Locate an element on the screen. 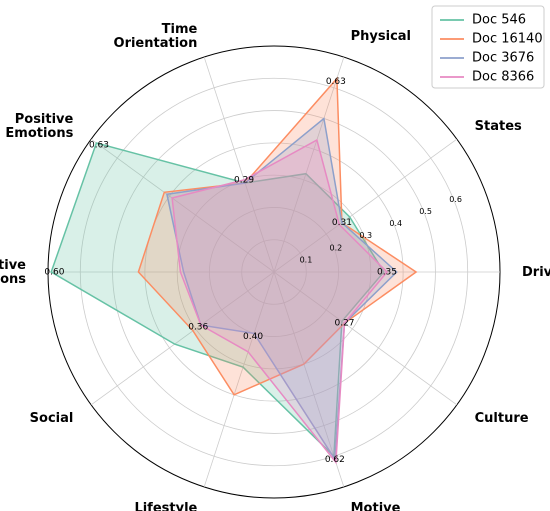 This screenshot has height=511, width=550. ring-tick-label: 0.1 is located at coordinates (306, 259).